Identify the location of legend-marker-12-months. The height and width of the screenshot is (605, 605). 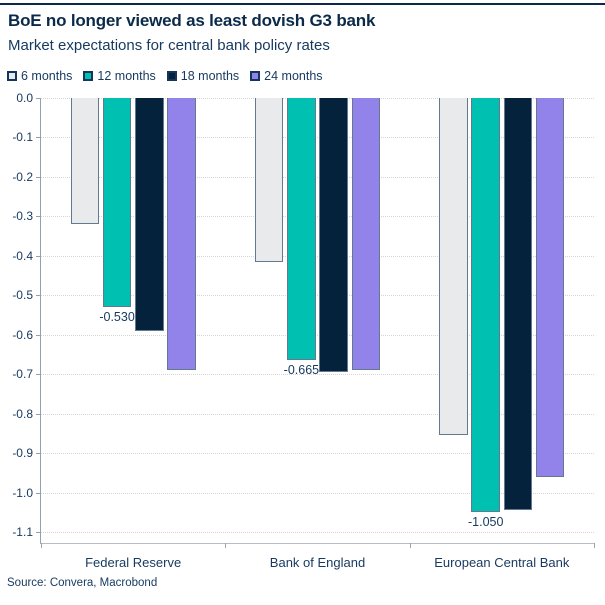
(88, 76).